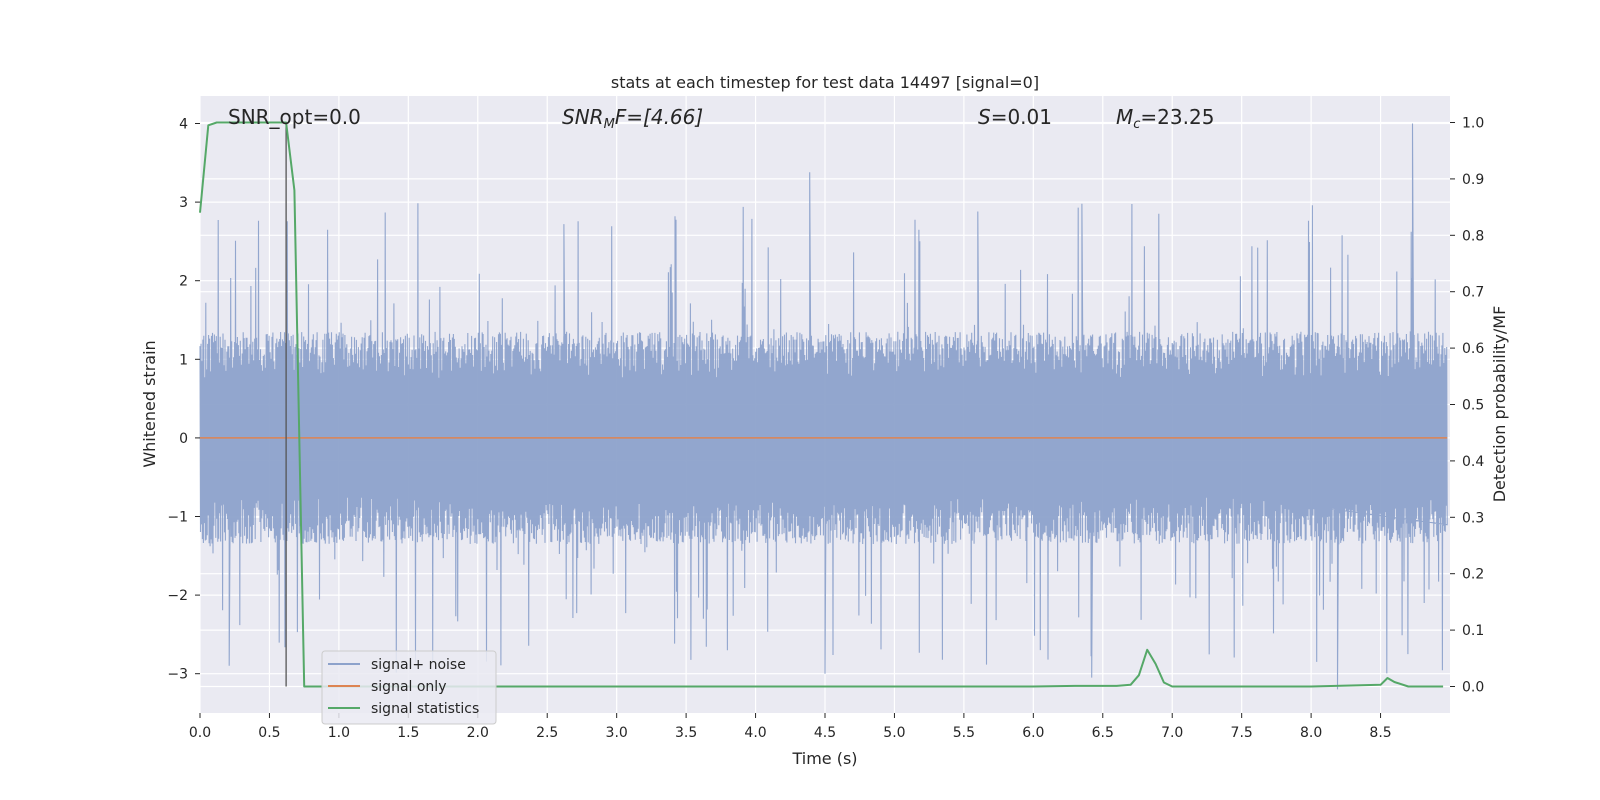  I want to click on y-right-tick-label-4: 0.6, so click(1473, 349).